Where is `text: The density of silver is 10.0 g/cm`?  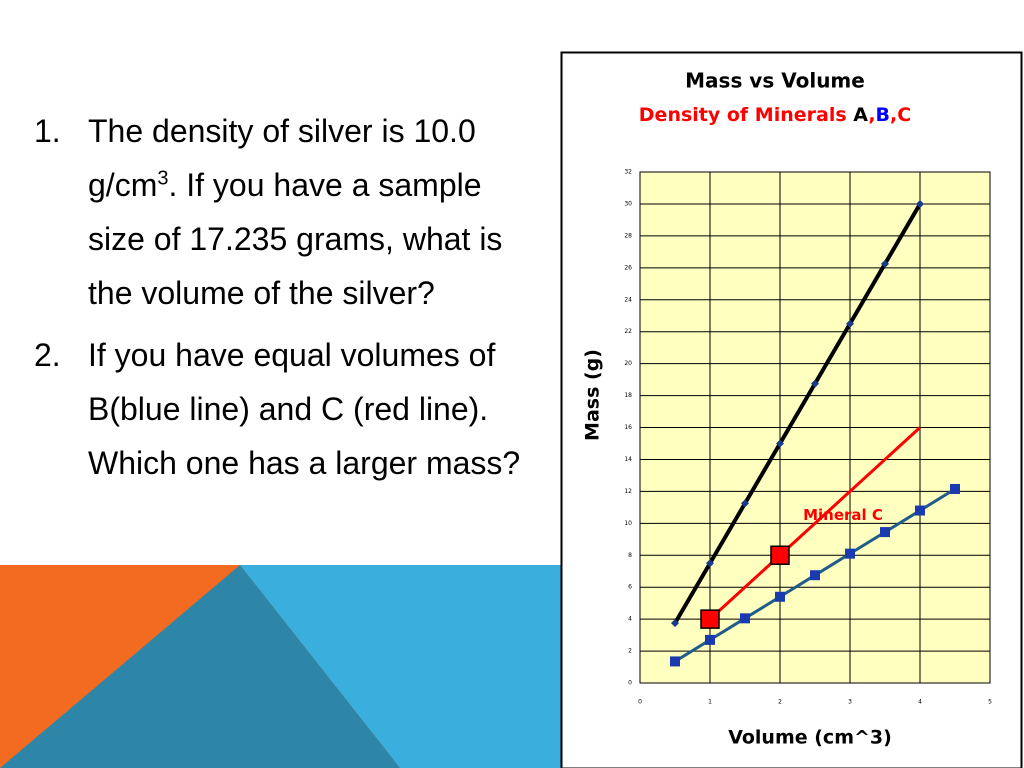
text: The density of silver is 10.0 g/cm is located at coordinates (282, 158).